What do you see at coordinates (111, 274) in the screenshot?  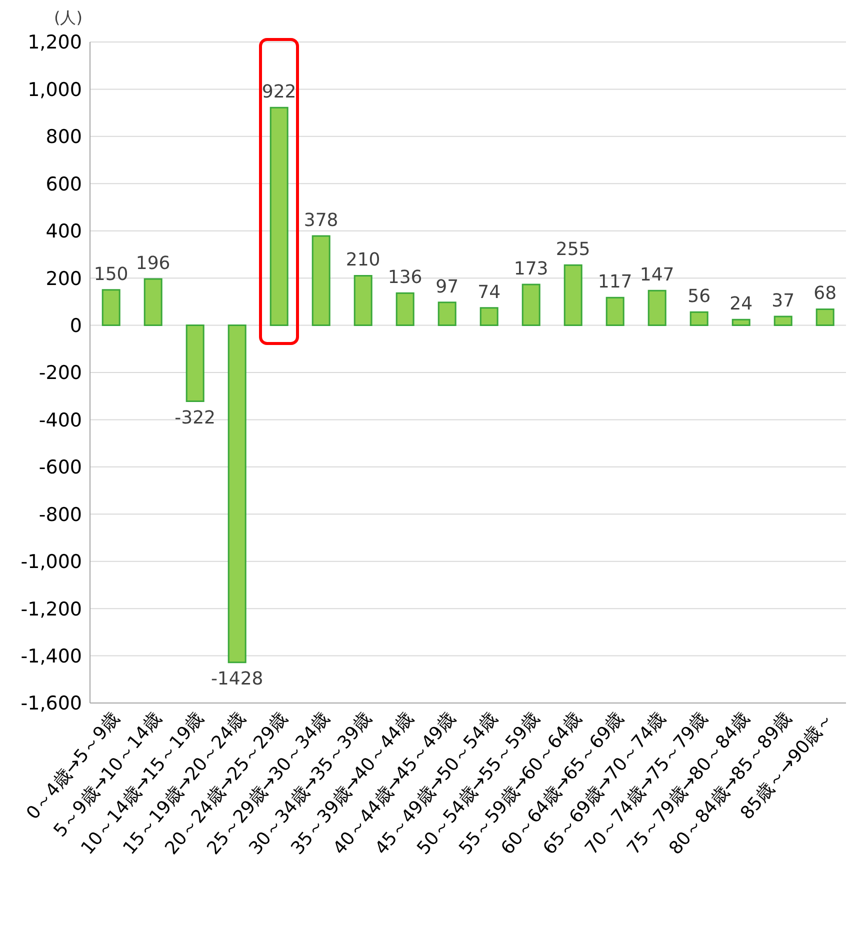 I see `data-label: 150` at bounding box center [111, 274].